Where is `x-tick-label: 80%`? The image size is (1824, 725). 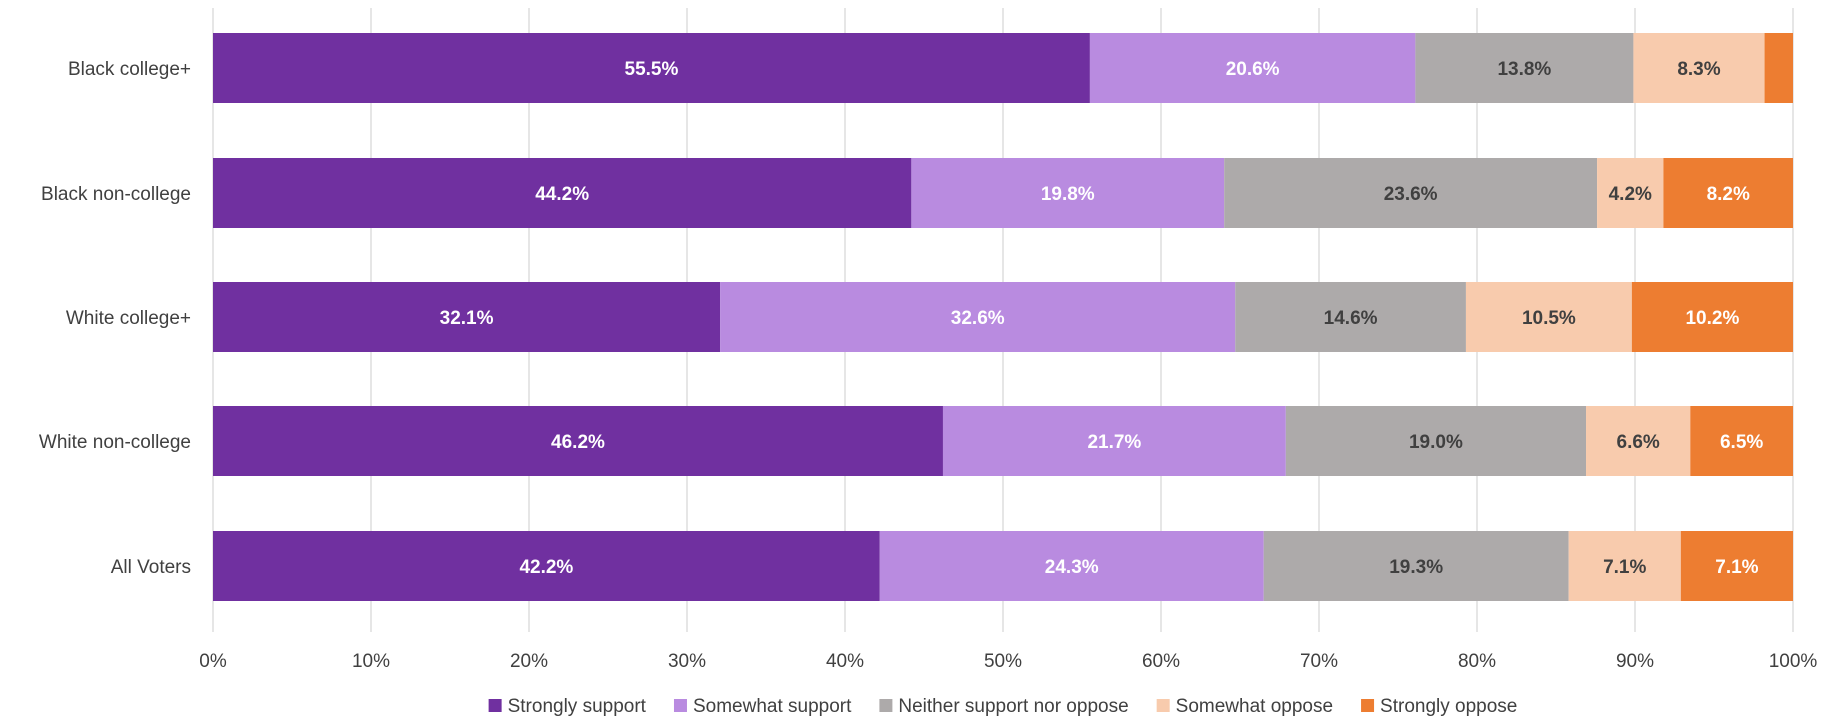
x-tick-label: 80% is located at coordinates (1477, 661).